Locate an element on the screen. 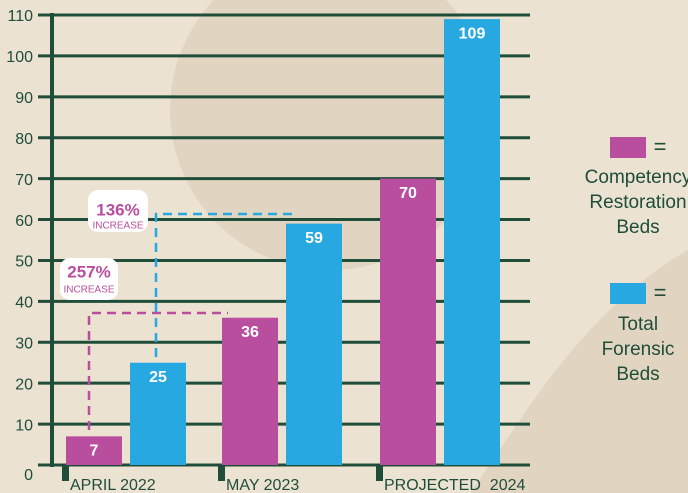  value-label: 70 is located at coordinates (408, 193).